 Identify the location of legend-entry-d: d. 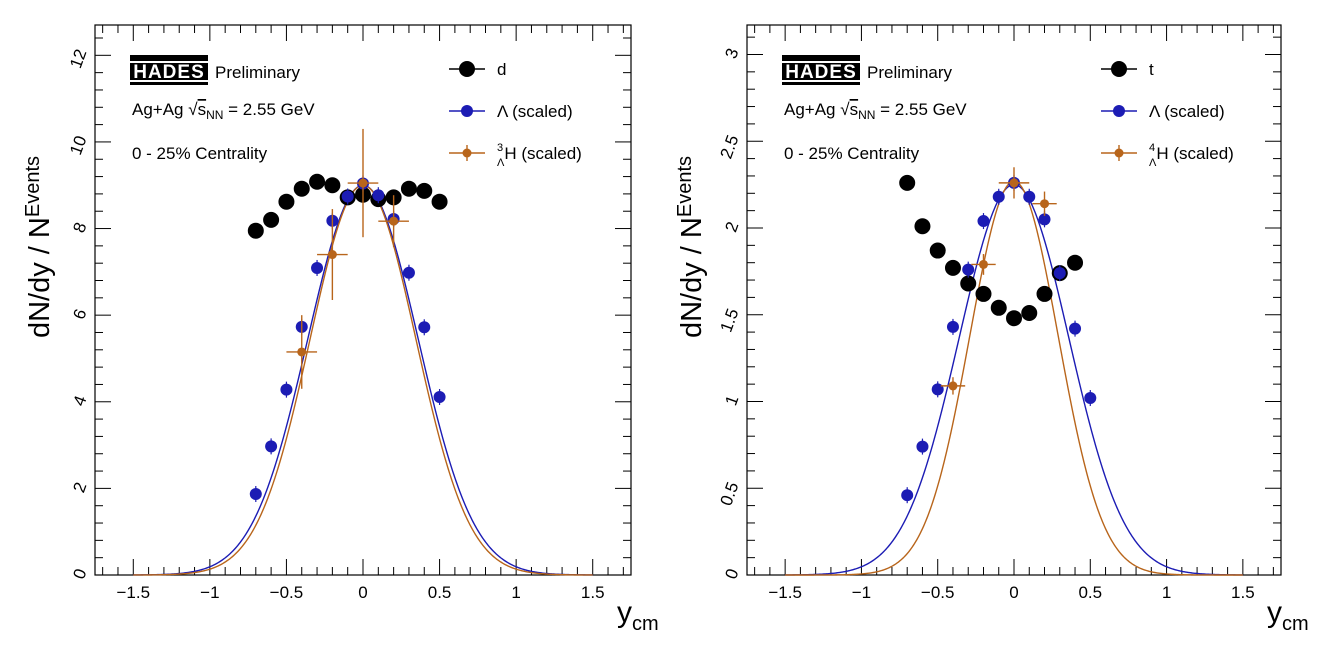
(477, 69).